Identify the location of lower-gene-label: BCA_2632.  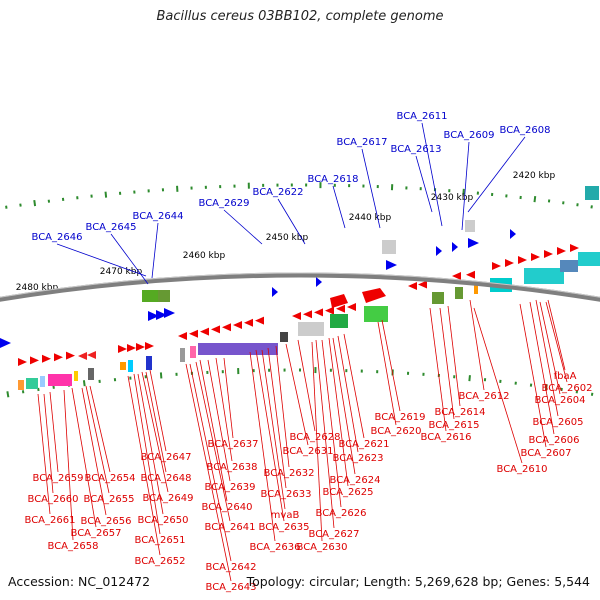
(289, 473).